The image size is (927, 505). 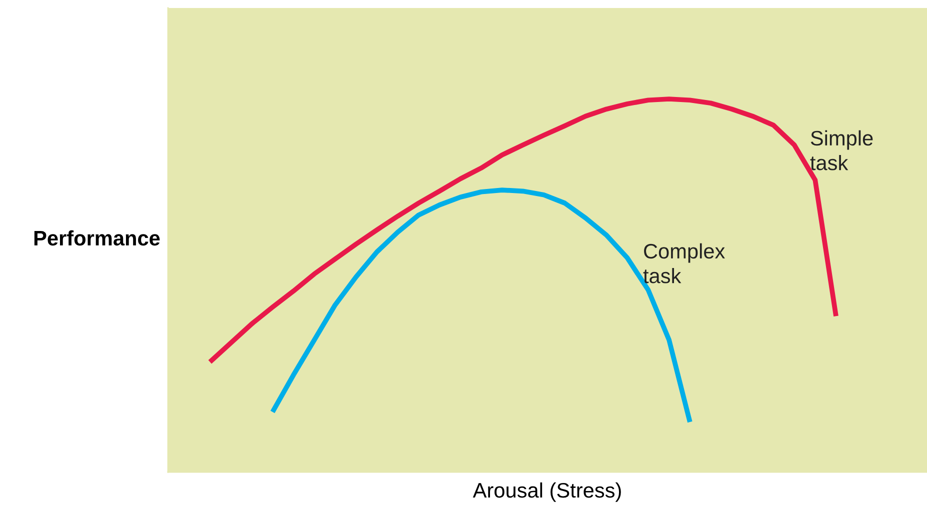 What do you see at coordinates (546, 492) in the screenshot?
I see `x-axis-title: Arousal (Stress)` at bounding box center [546, 492].